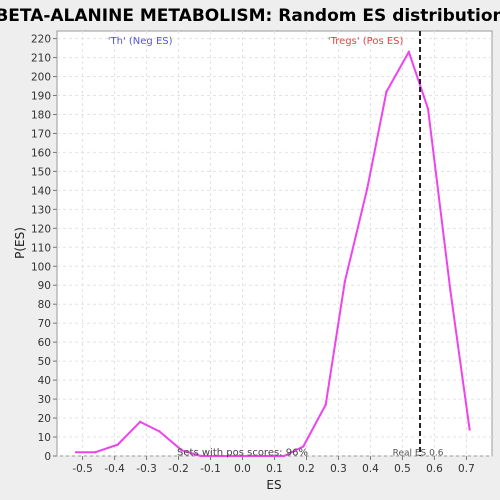 The image size is (500, 500). I want to click on y-tick-label: 40, so click(44, 381).